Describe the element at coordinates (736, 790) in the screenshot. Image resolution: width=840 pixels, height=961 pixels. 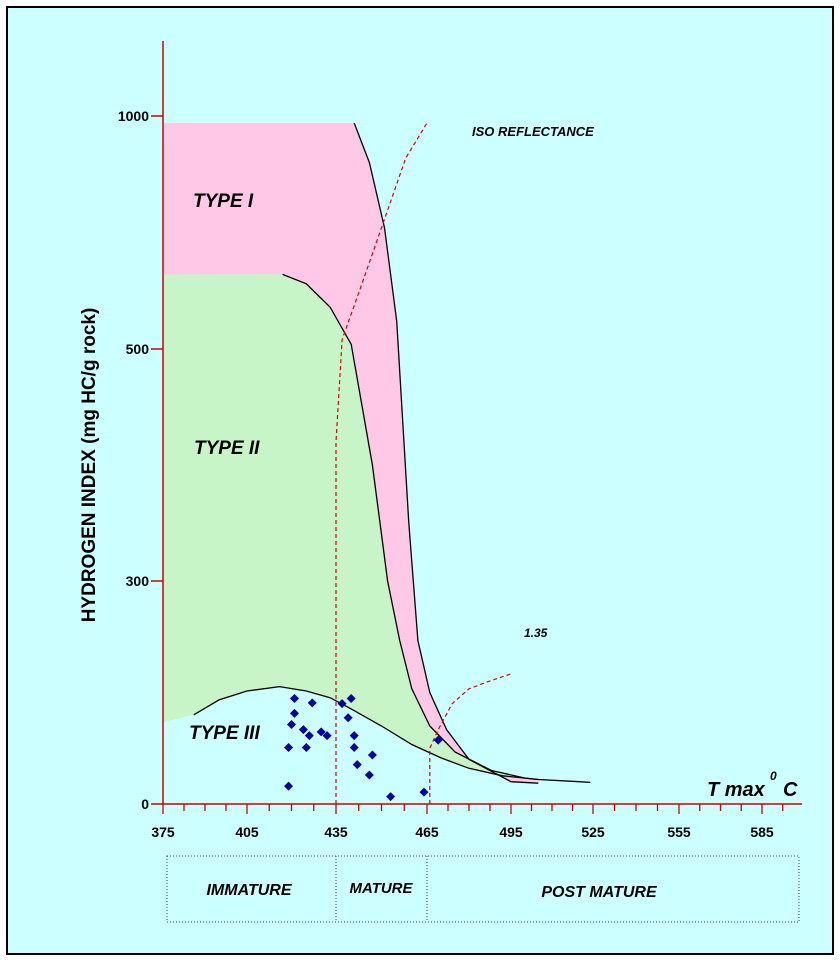
I see `x-axis-title-main: T max` at that location.